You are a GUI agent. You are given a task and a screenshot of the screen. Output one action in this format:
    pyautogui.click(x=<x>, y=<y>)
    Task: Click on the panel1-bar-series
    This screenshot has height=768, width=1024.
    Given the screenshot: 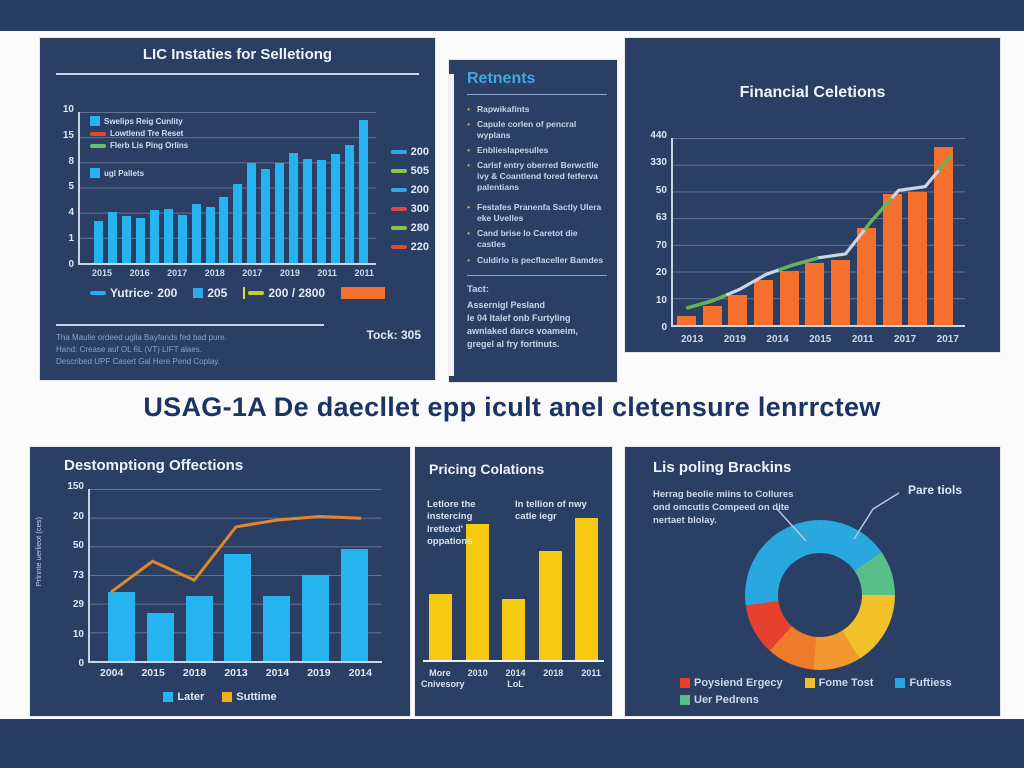 What is the action you would take?
    pyautogui.click(x=231, y=187)
    